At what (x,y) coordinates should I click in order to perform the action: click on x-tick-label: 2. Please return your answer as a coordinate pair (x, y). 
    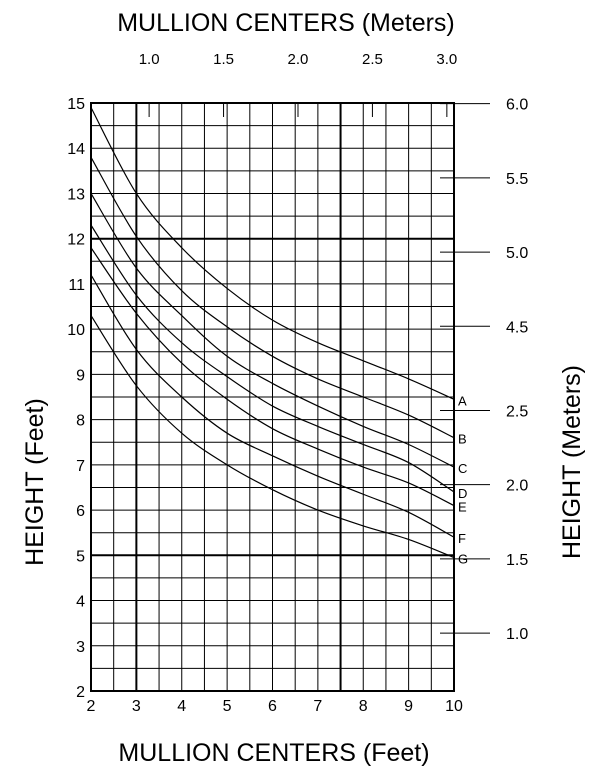
    Looking at the image, I should click on (91, 706).